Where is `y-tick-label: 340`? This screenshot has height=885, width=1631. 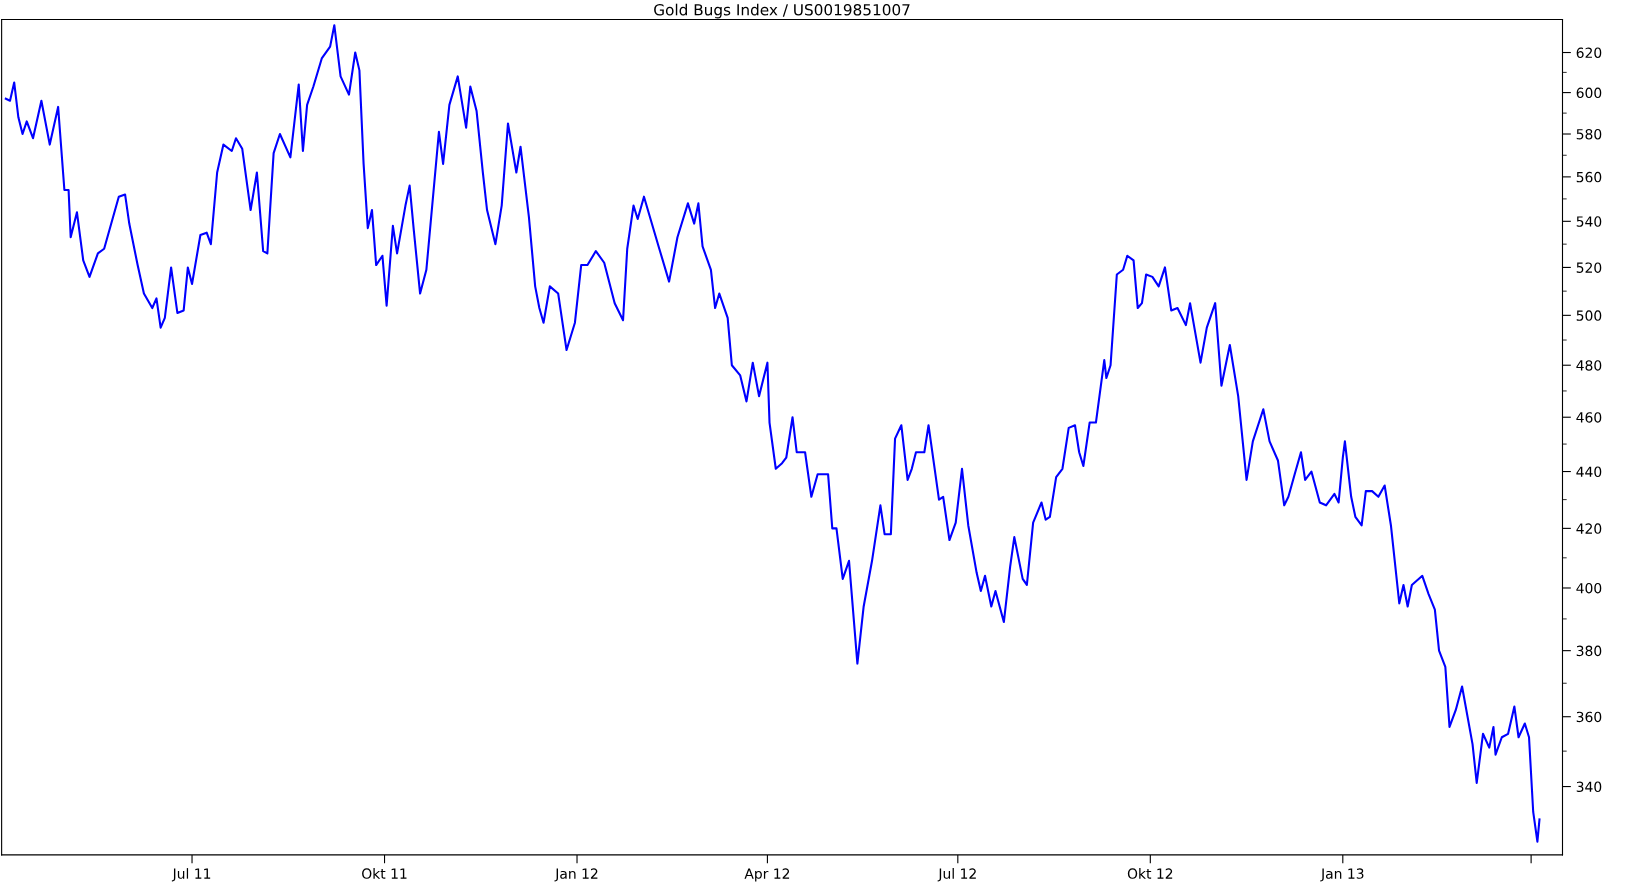 y-tick-label: 340 is located at coordinates (1589, 787).